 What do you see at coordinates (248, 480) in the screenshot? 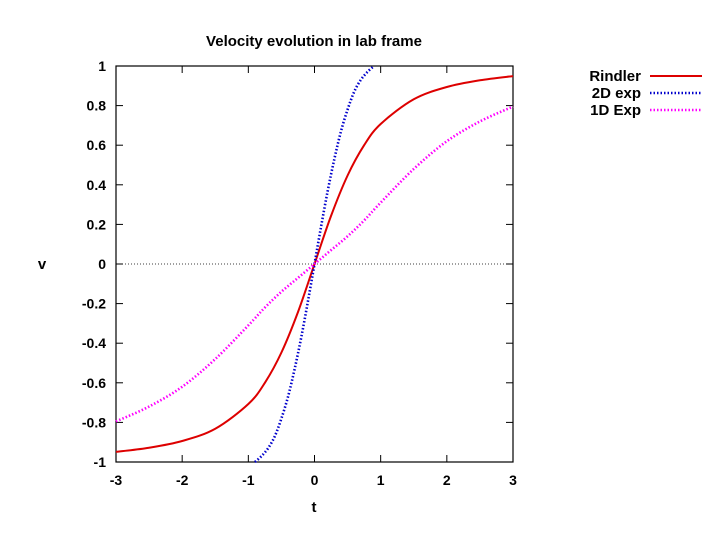
I see `x-tick-label: -1` at bounding box center [248, 480].